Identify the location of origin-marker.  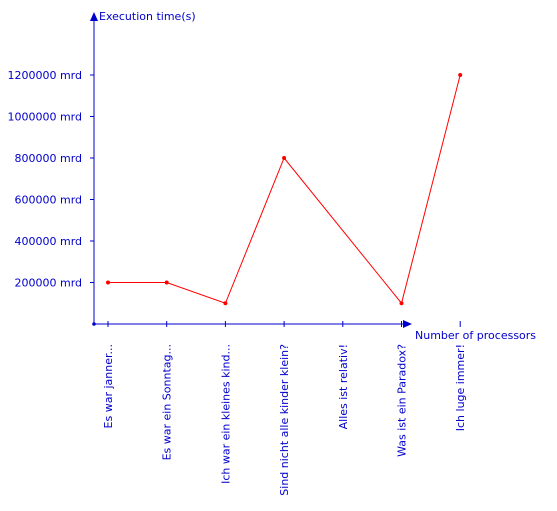
(94, 324).